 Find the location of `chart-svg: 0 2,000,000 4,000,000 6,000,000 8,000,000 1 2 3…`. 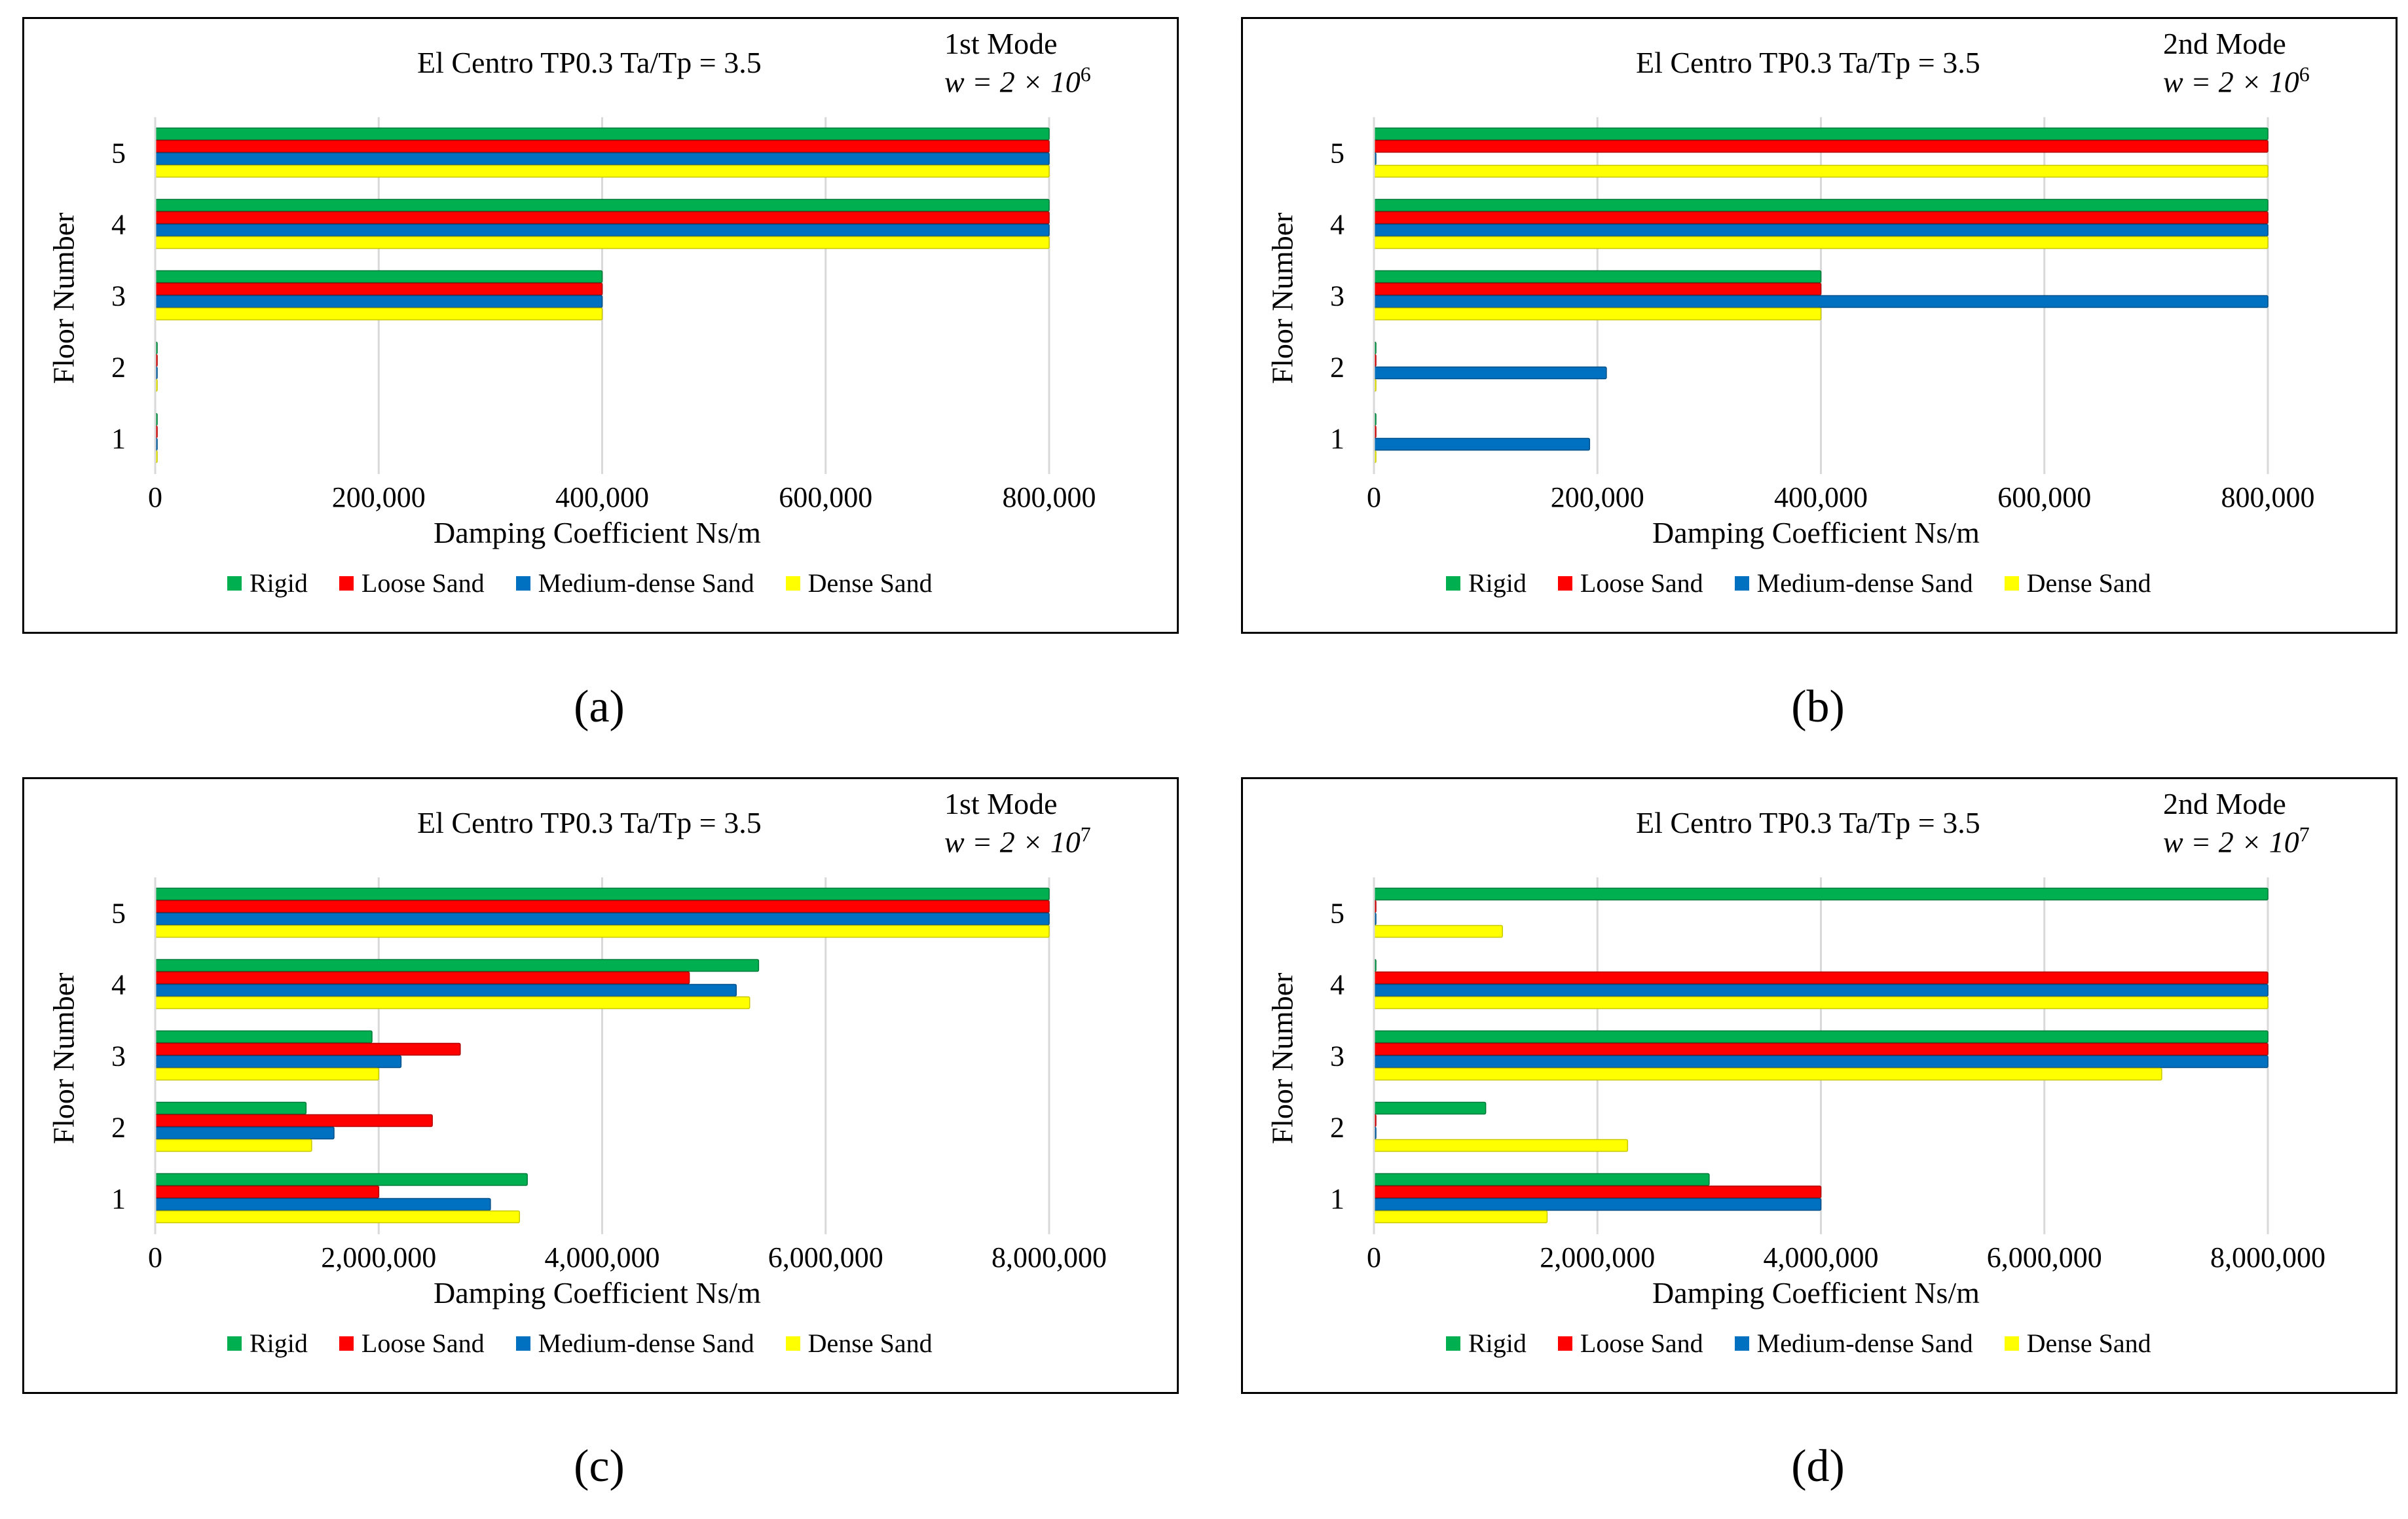

chart-svg: 0 2,000,000 4,000,000 6,000,000 8,000,000 1 2 3… is located at coordinates (609, 1075).